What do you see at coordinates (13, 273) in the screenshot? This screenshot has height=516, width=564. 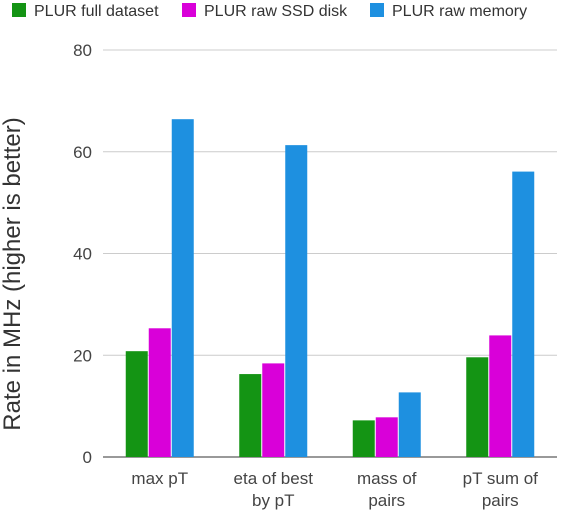 I see `y-axis-label: Rate in MHz (higher is better)` at bounding box center [13, 273].